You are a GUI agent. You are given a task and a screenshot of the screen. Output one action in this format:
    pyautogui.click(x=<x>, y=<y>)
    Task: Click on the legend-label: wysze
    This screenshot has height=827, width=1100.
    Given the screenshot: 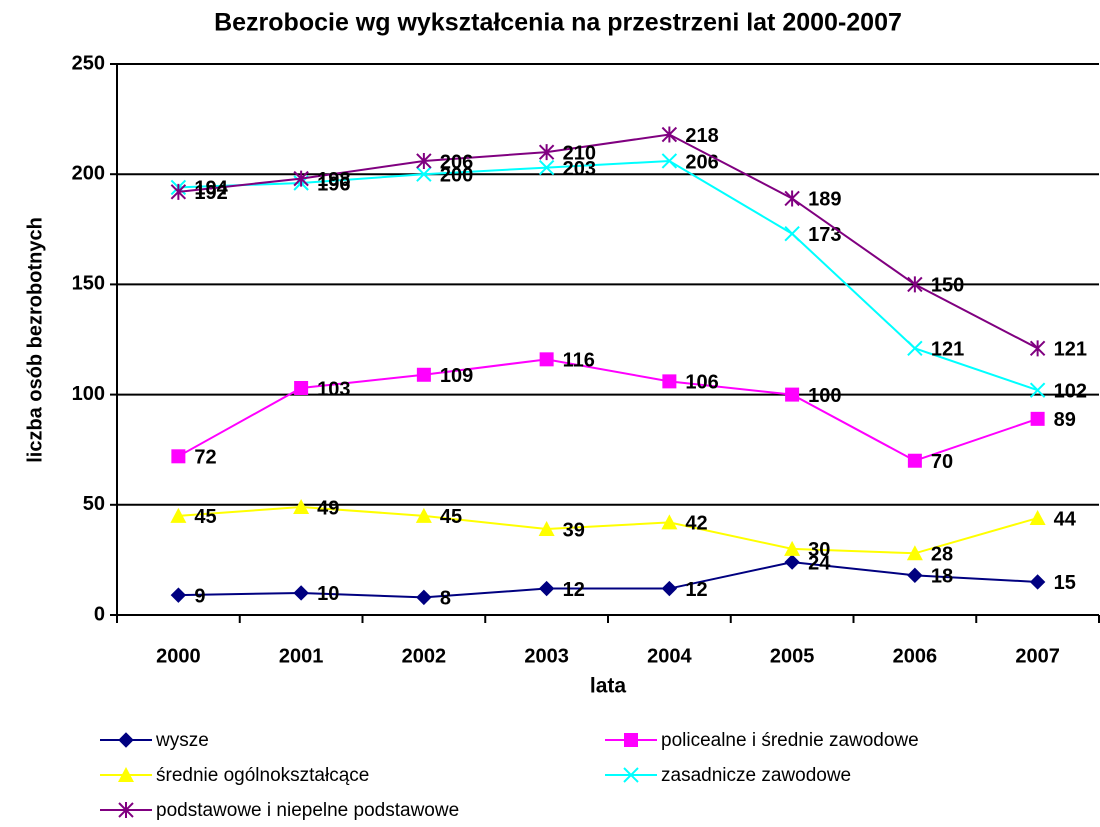 What is the action you would take?
    pyautogui.click(x=182, y=740)
    